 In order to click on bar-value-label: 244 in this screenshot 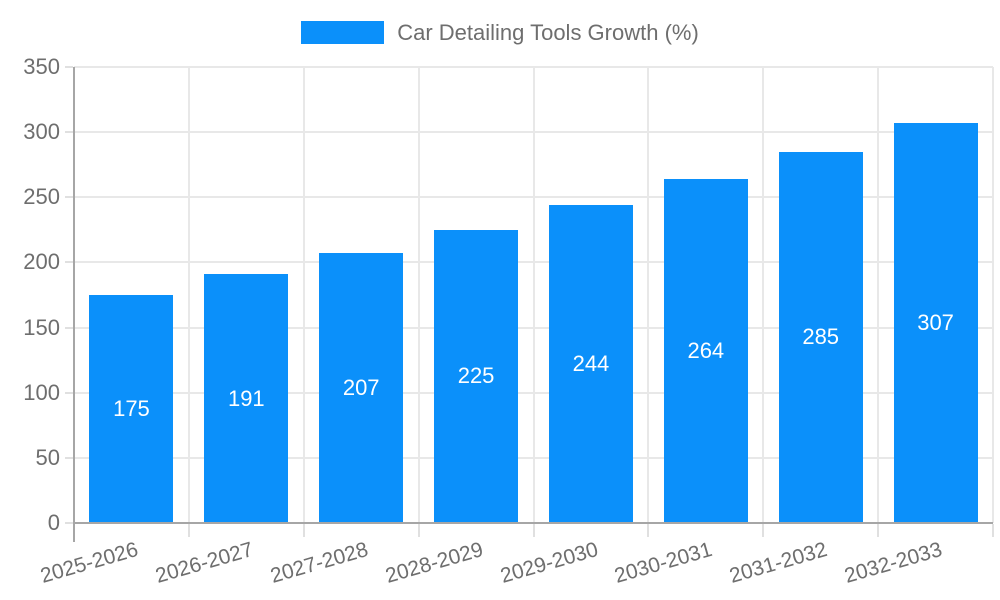, I will do `click(591, 364)`.